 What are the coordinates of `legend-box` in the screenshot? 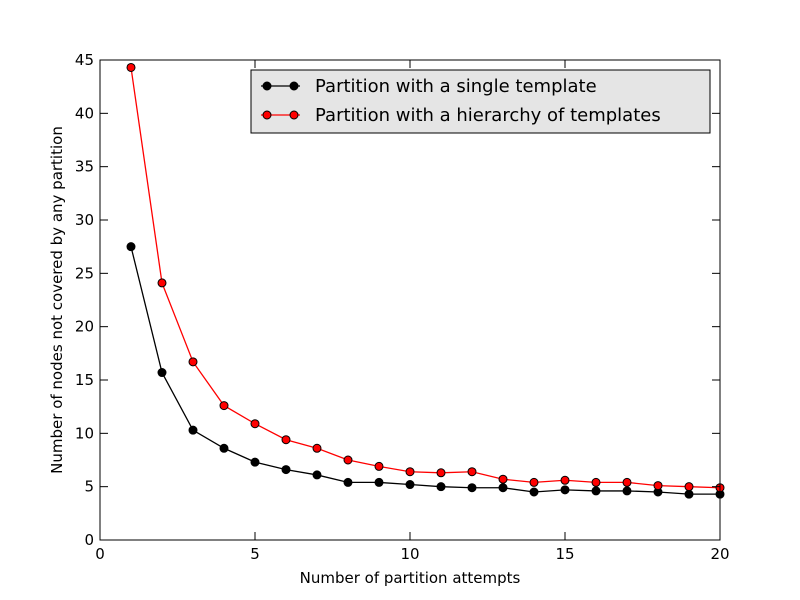 It's located at (480, 101).